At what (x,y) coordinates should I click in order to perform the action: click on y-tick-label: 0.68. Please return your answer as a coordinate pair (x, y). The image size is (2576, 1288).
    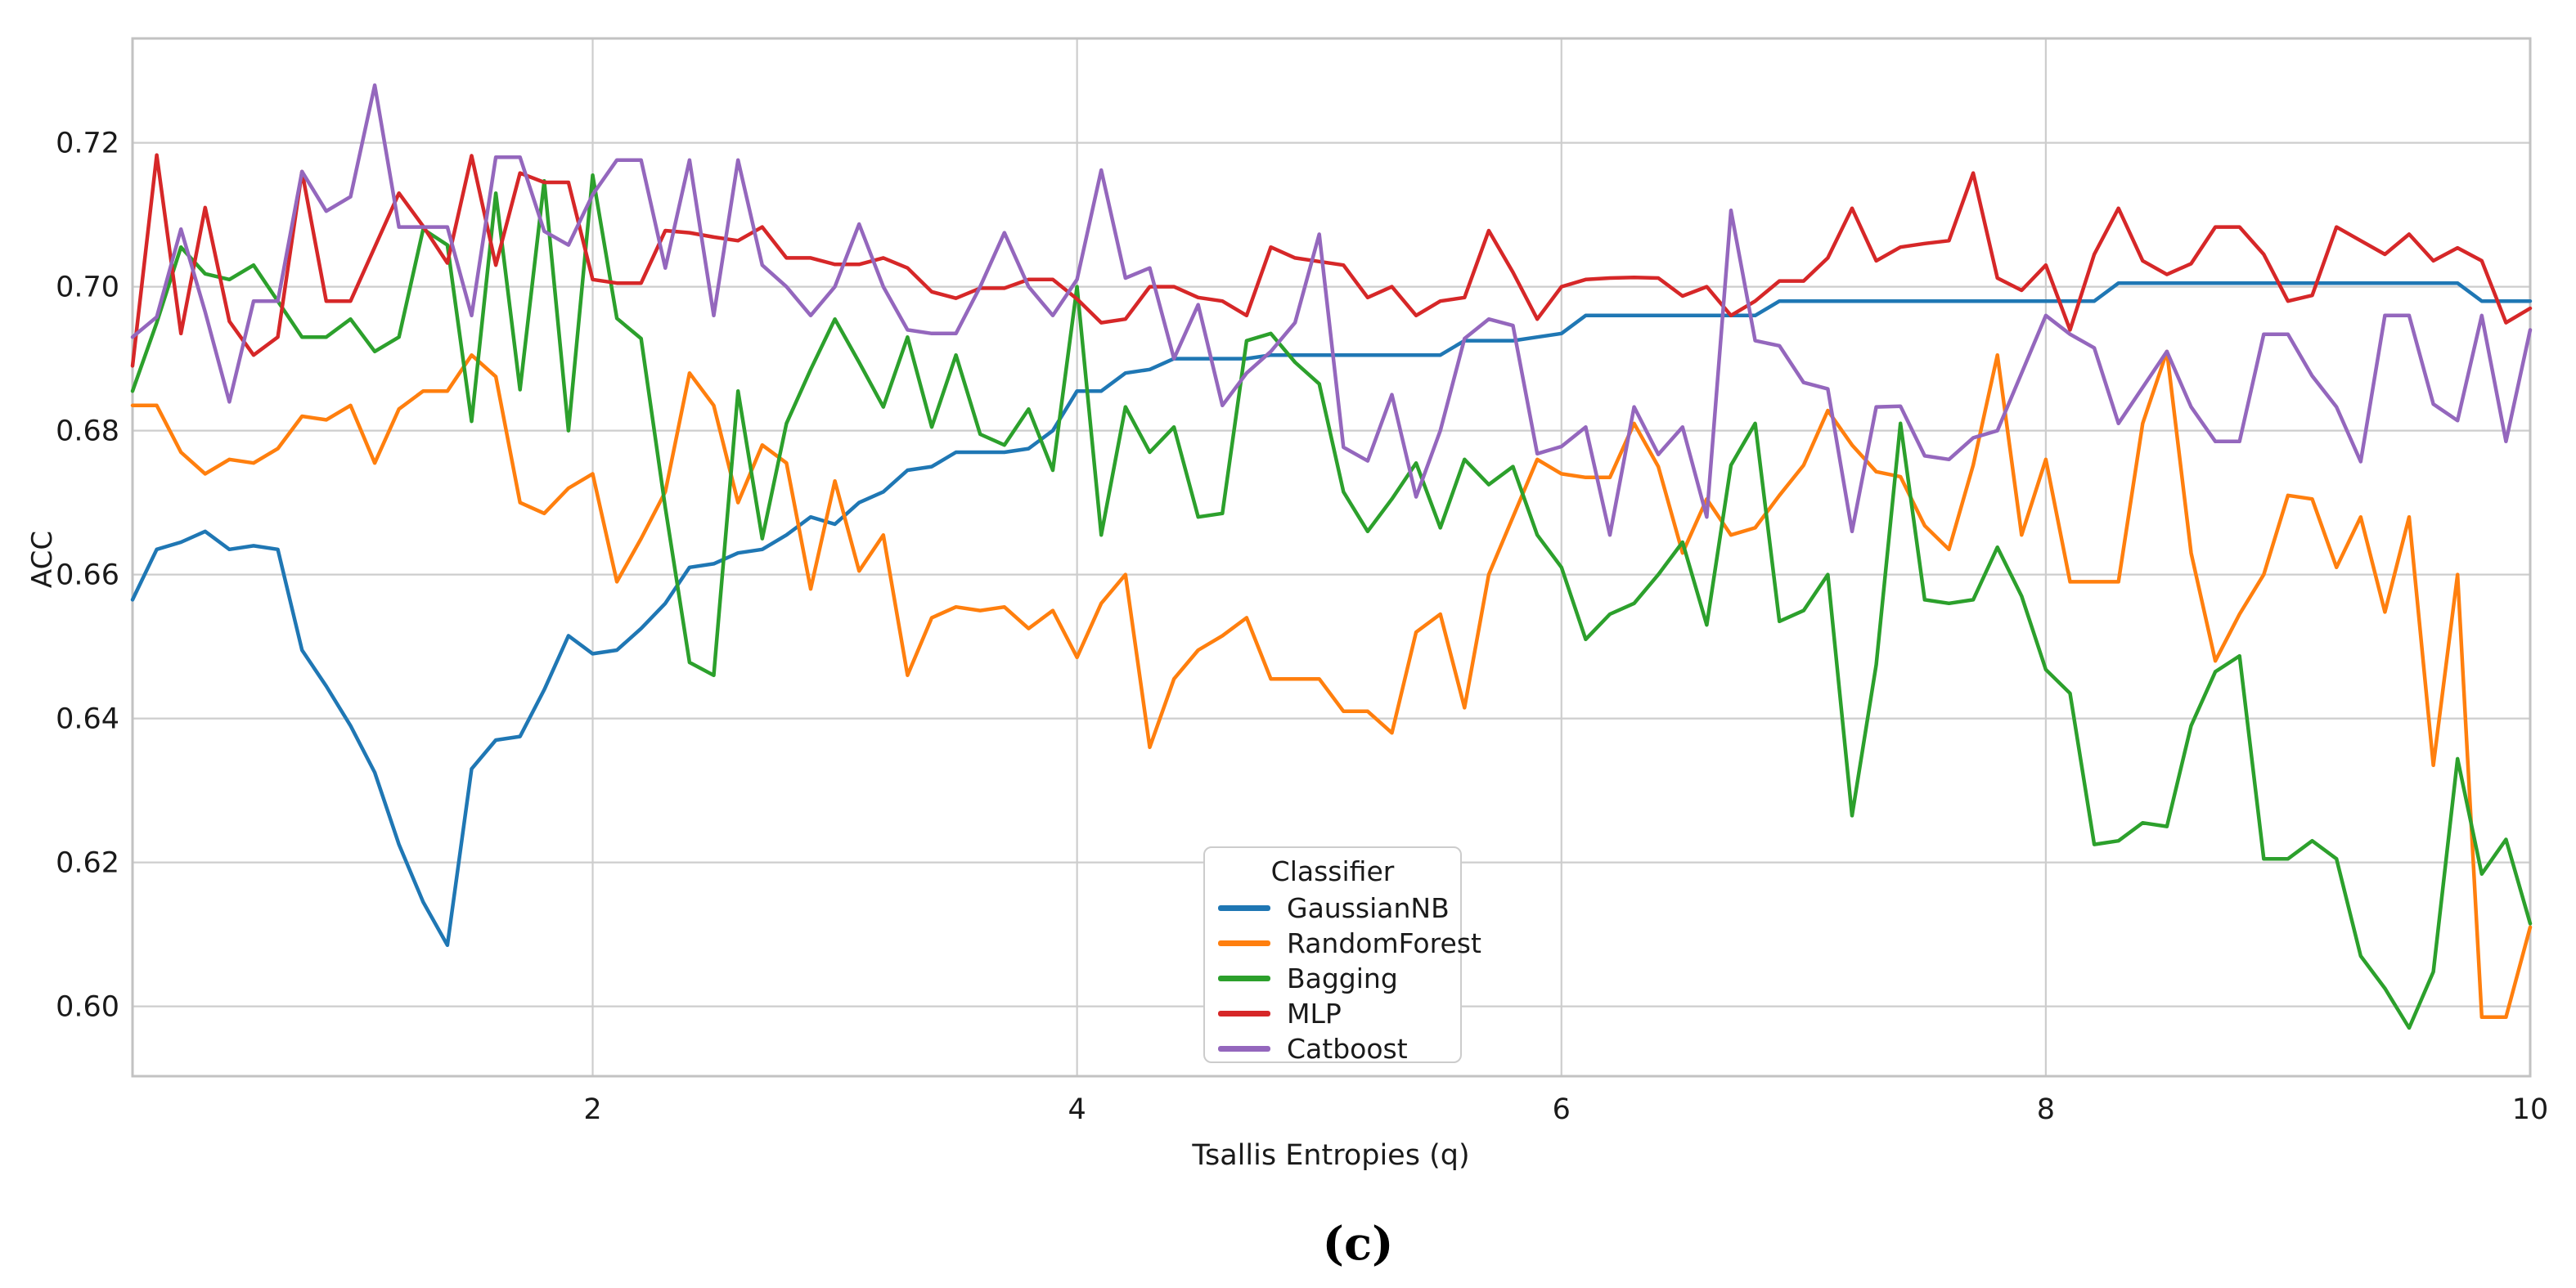
    Looking at the image, I should click on (87, 431).